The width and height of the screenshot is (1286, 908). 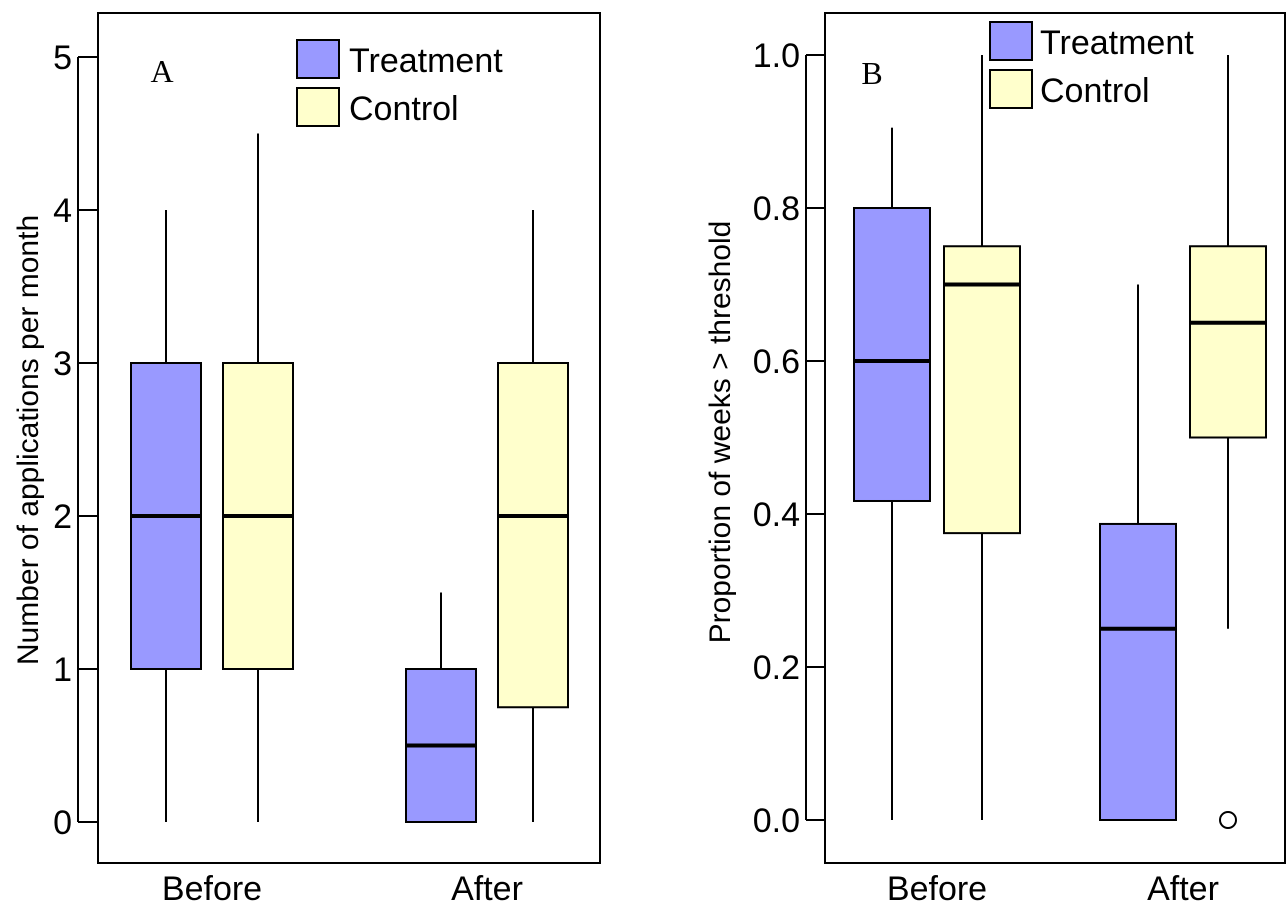 I want to click on y-tick-label: 0.6, so click(x=776, y=362).